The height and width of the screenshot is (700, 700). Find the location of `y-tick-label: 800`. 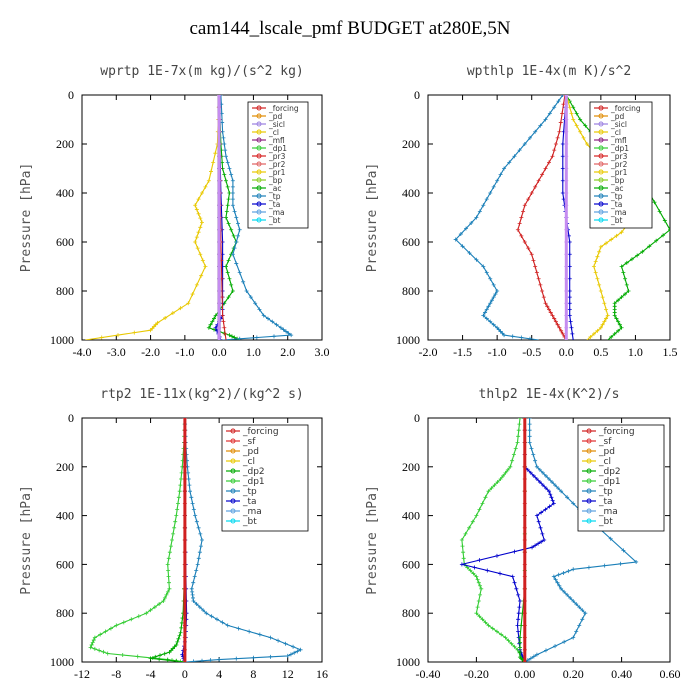

y-tick-label: 800 is located at coordinates (65, 291).